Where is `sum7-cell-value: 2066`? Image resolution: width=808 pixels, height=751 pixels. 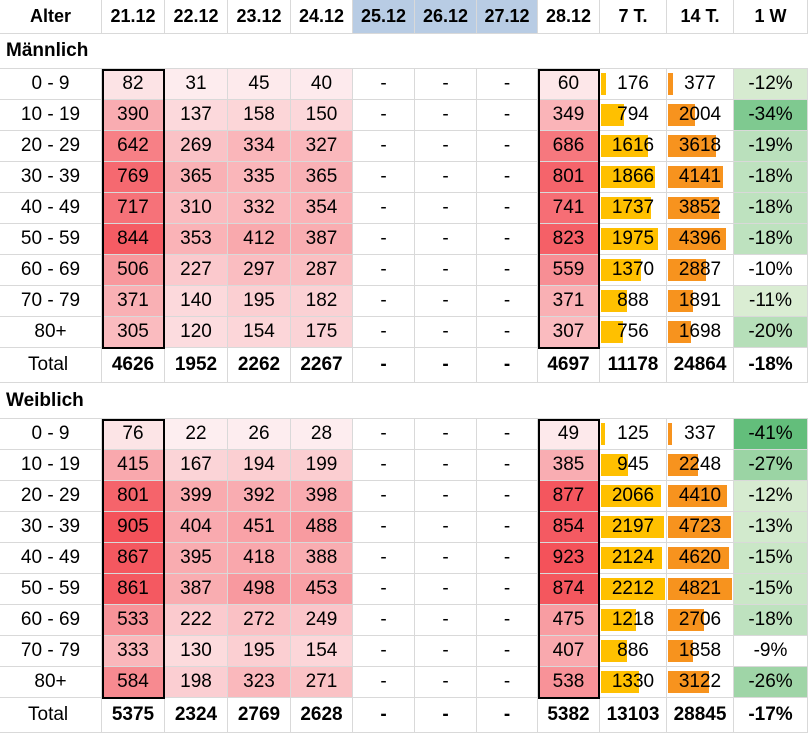
sum7-cell-value: 2066 is located at coordinates (633, 495).